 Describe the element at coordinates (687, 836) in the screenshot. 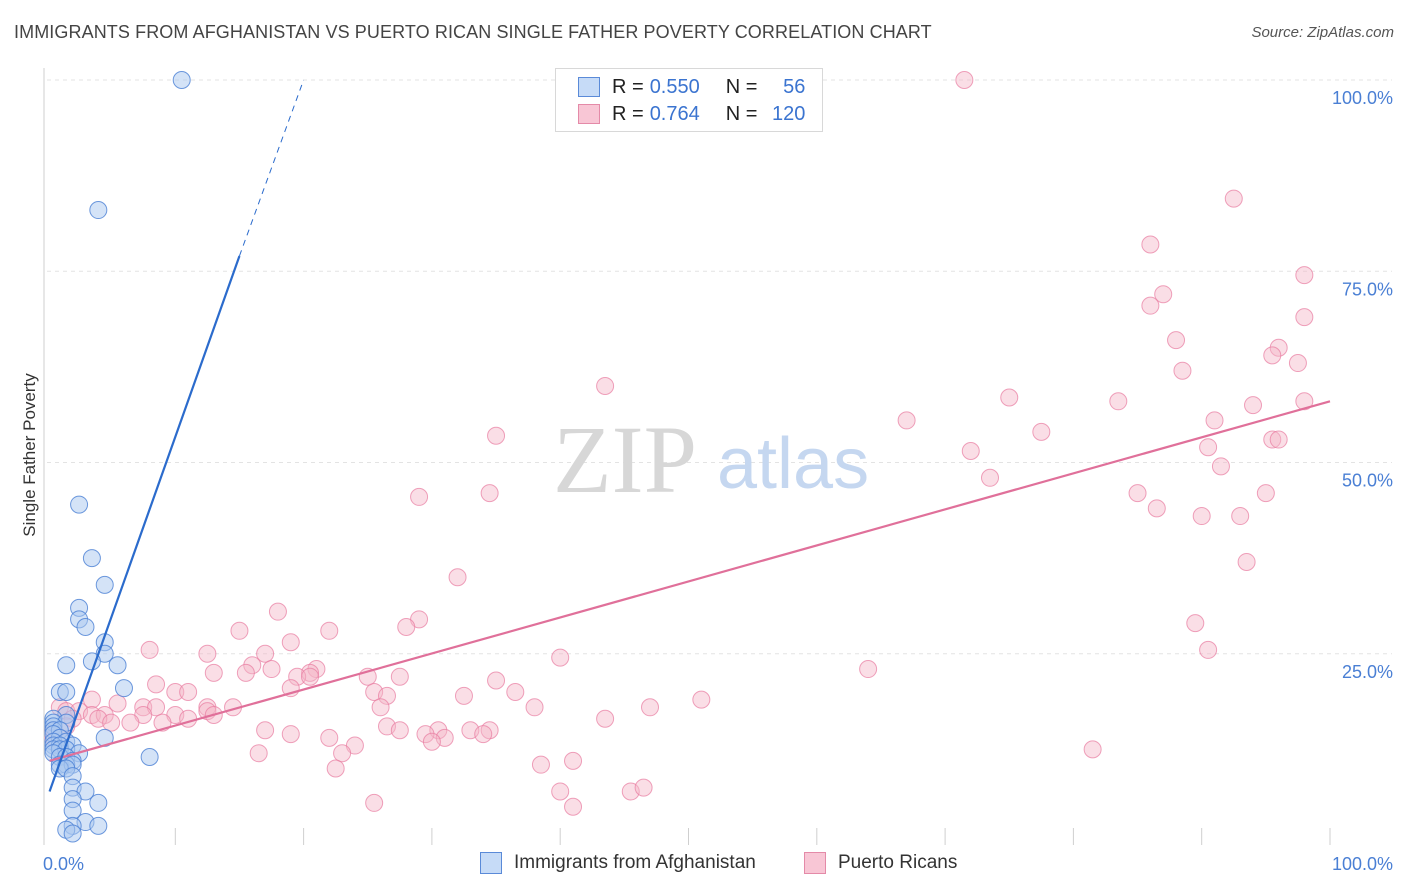

I see `x-ticks` at that location.